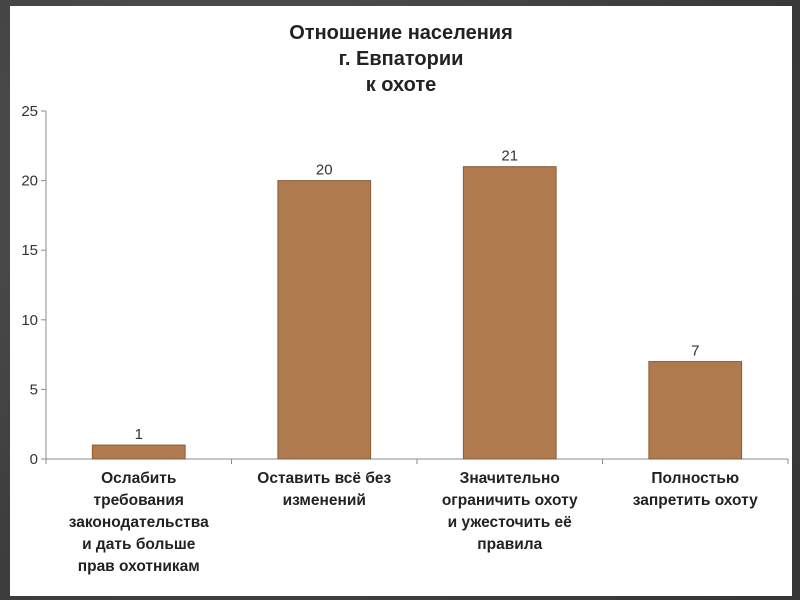 Image resolution: width=800 pixels, height=600 pixels. Describe the element at coordinates (324, 489) in the screenshot. I see `category-label-1: Оставить всё без изменений` at that location.